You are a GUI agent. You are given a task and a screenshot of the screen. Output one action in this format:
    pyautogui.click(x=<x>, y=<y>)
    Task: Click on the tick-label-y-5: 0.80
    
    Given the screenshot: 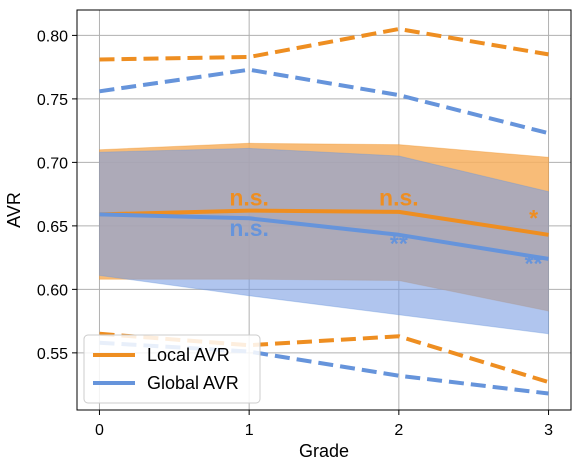 What is the action you would take?
    pyautogui.click(x=52, y=36)
    